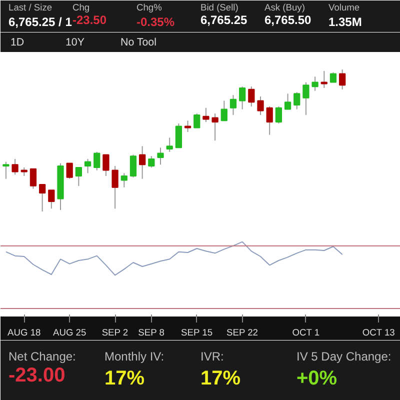 Image resolution: width=400 pixels, height=400 pixels. I want to click on text: 6,765.25 / 1, so click(40, 21).